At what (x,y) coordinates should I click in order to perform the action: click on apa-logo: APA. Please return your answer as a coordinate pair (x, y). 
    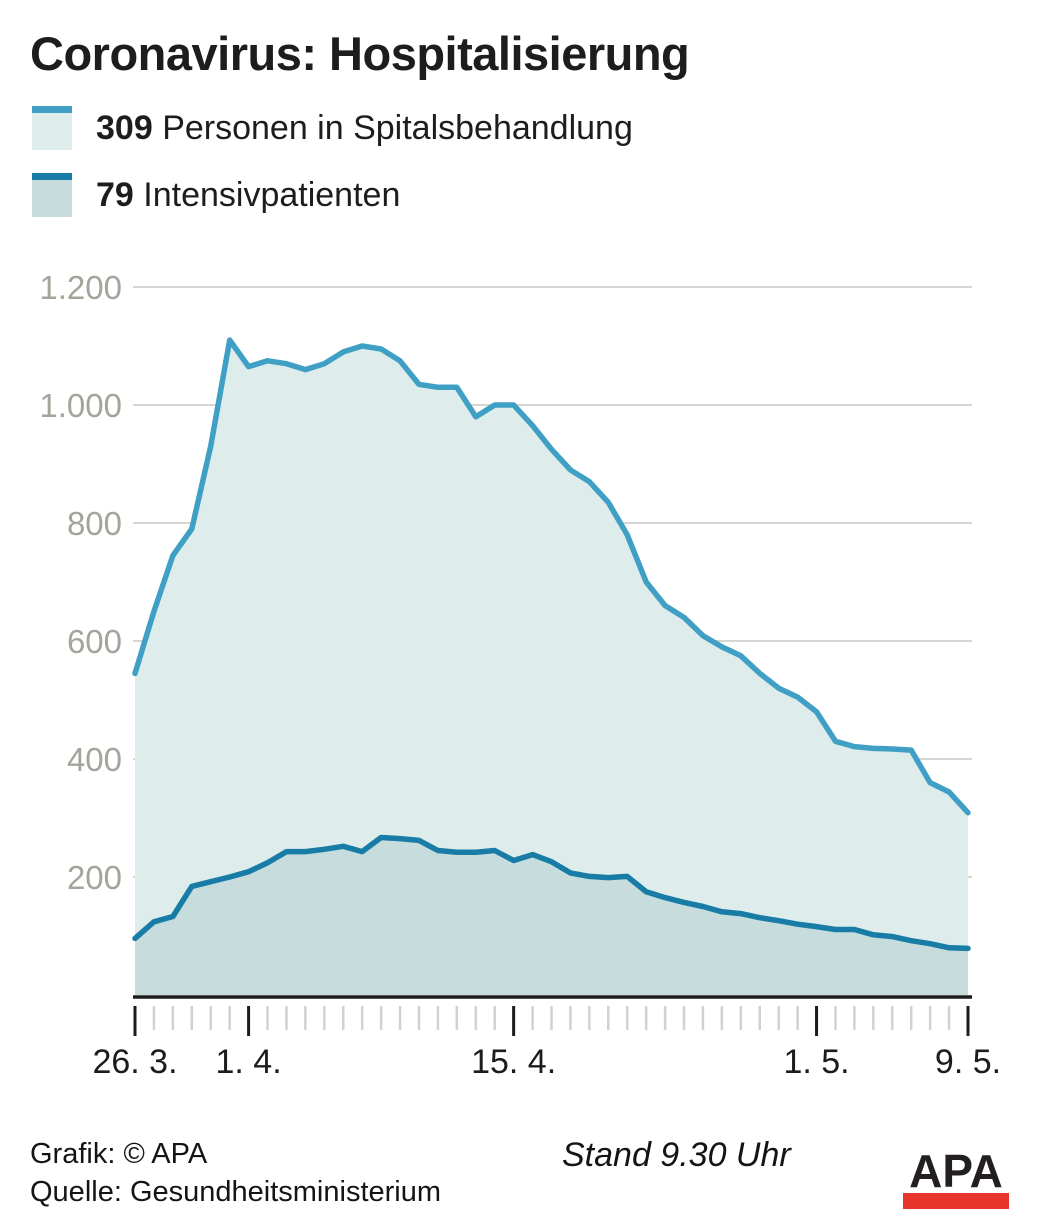
    Looking at the image, I should click on (956, 1177).